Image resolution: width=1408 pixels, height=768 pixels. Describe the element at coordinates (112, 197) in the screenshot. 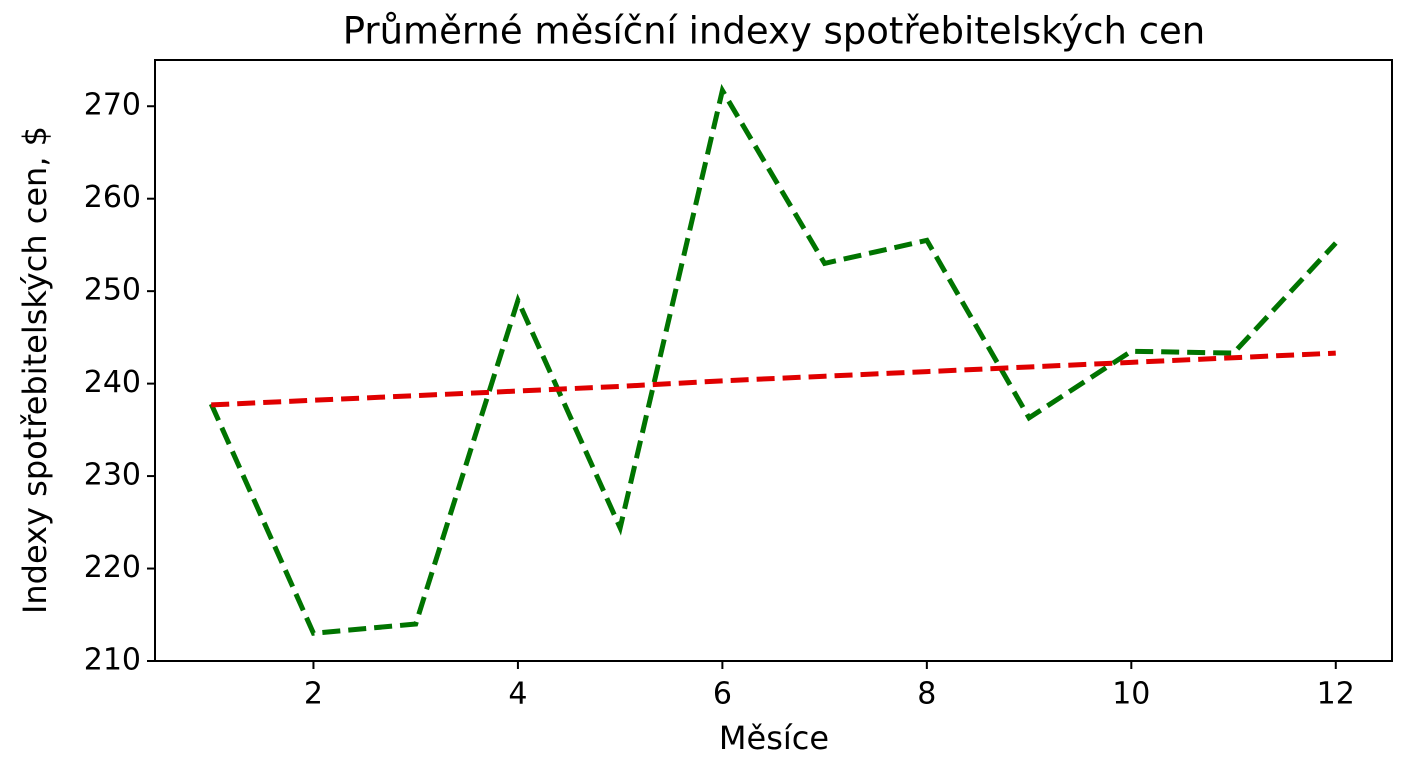

I see `y-tick-label: 260` at that location.